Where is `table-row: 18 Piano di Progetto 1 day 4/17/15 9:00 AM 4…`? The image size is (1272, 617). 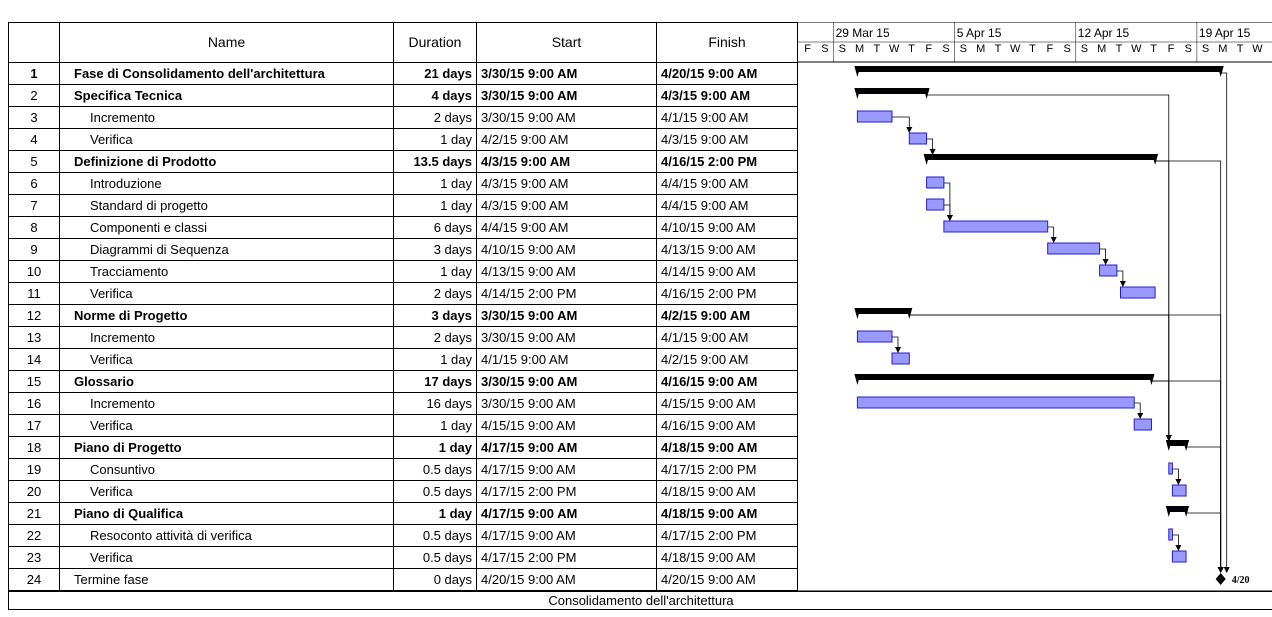 table-row: 18 Piano di Progetto 1 day 4/17/15 9:00 AM 4… is located at coordinates (403, 447).